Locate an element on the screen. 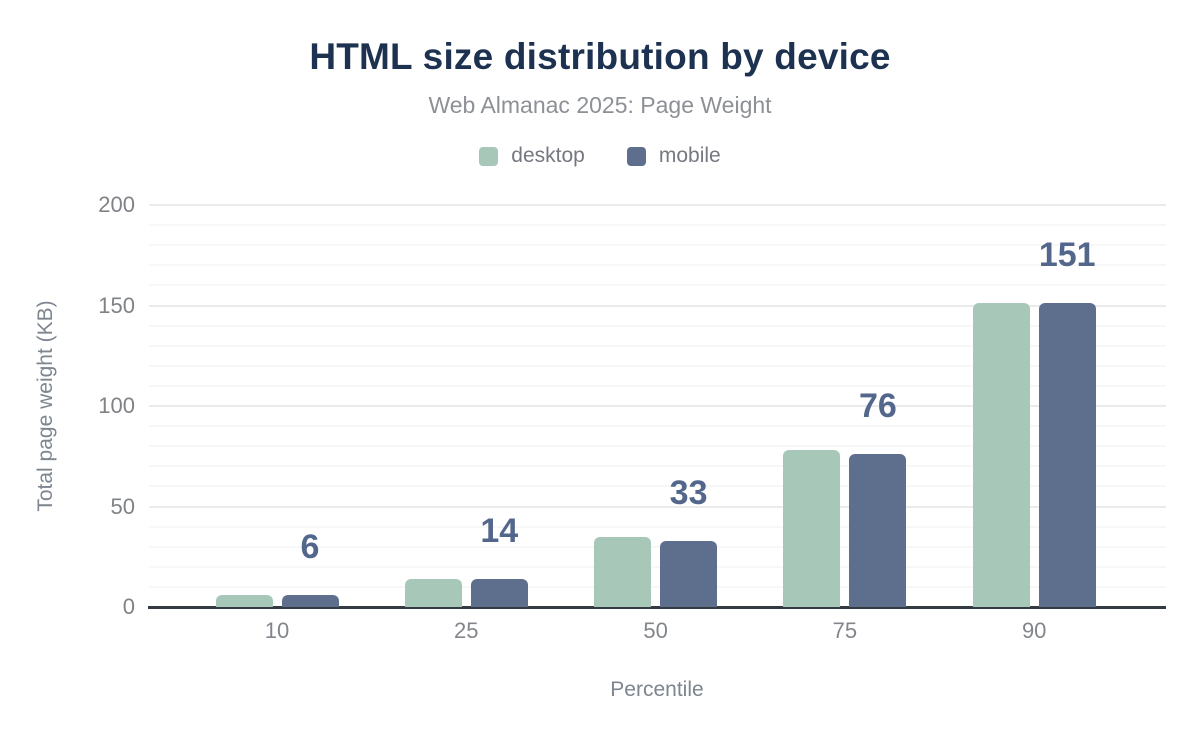 The width and height of the screenshot is (1200, 742). y-tick-label-200: 200 is located at coordinates (116, 204).